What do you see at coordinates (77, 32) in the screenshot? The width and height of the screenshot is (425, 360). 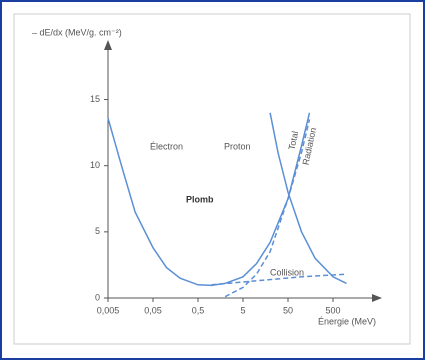 I see `y-axis-label: – dE/dx (MeV/g. cm⁻²)` at bounding box center [77, 32].